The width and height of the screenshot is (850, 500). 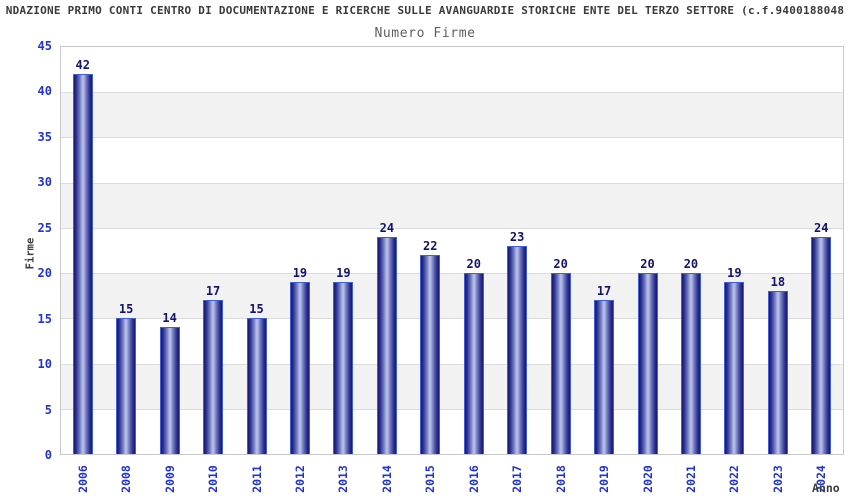 I want to click on y-tick-label: 45, so click(x=44, y=46).